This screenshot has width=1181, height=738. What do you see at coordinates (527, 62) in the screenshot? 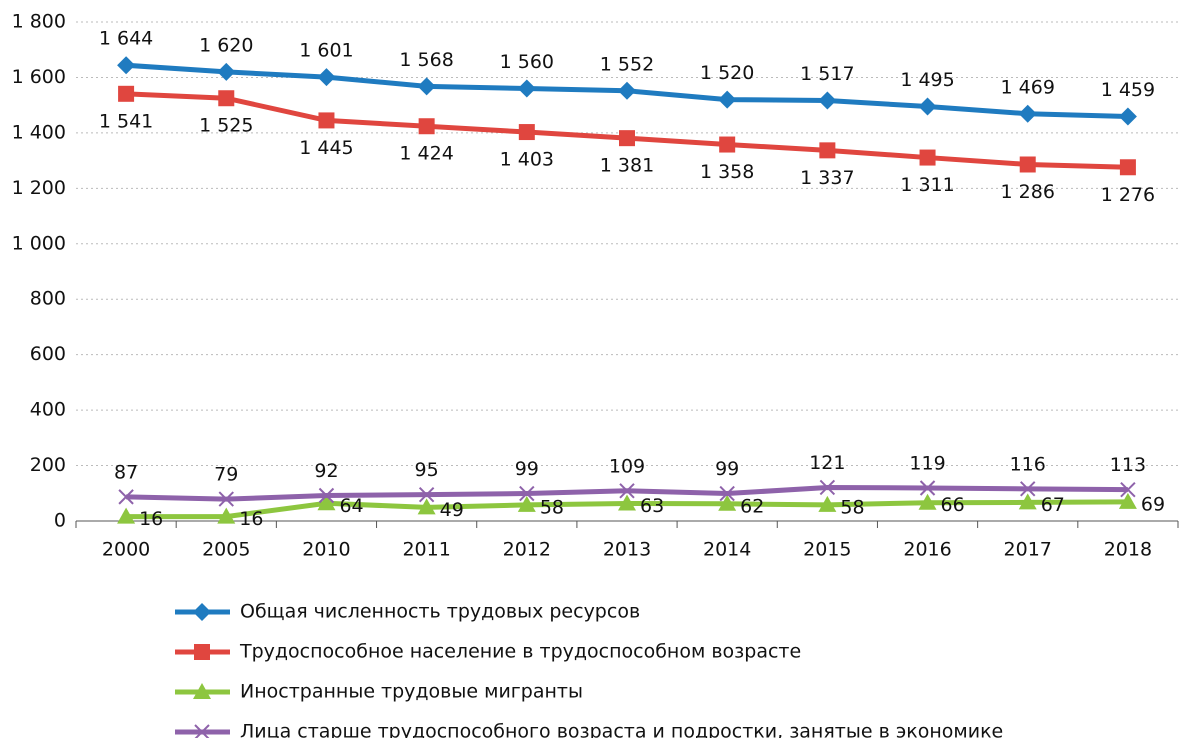
I see `data-label: 1 560` at bounding box center [527, 62].